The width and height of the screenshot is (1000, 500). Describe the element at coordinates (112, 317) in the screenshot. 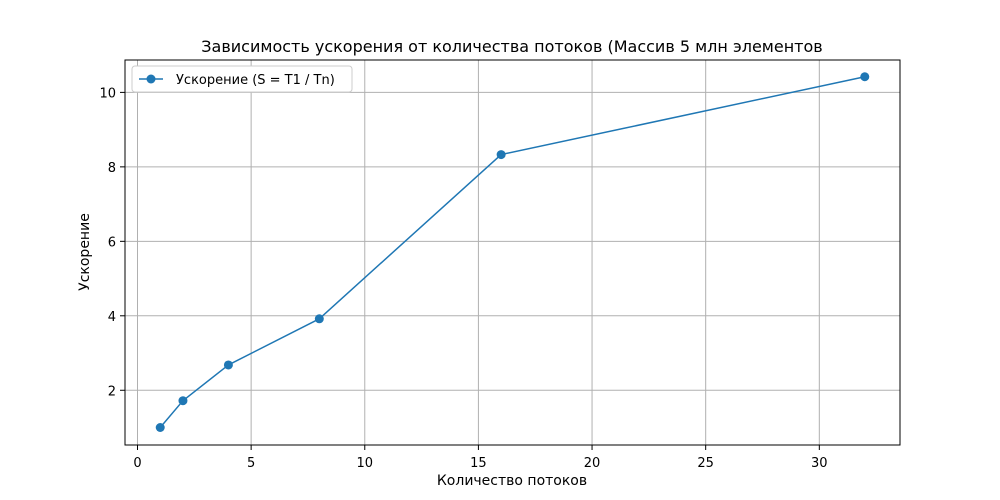

I see `y-tick-label: 4` at that location.